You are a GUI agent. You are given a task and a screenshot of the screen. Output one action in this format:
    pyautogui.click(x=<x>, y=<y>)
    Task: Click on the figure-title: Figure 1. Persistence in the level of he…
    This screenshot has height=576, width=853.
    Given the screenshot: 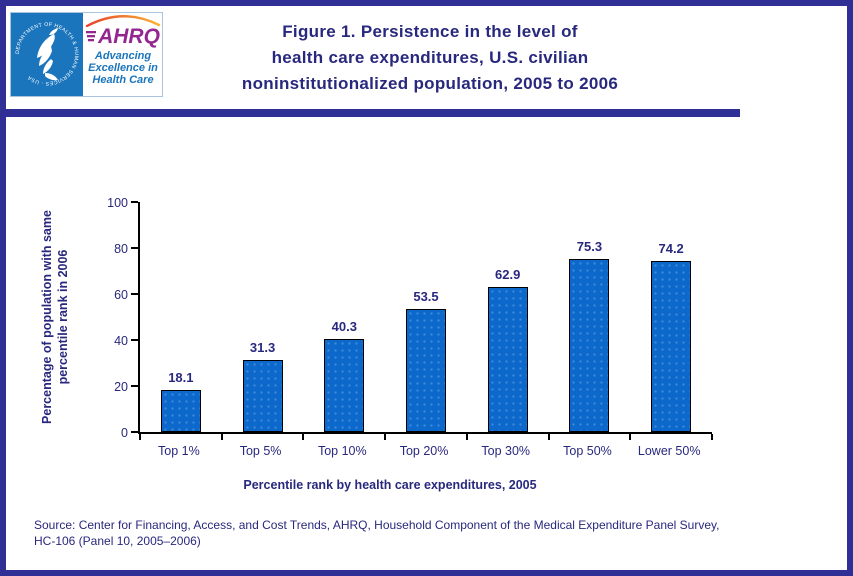 What is the action you would take?
    pyautogui.click(x=430, y=58)
    